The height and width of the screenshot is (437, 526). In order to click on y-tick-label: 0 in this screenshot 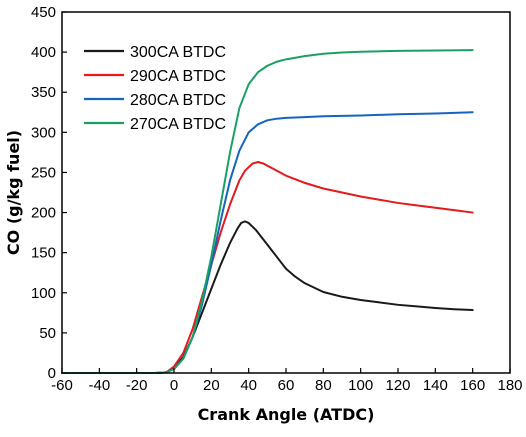, I will do `click(52, 373)`.